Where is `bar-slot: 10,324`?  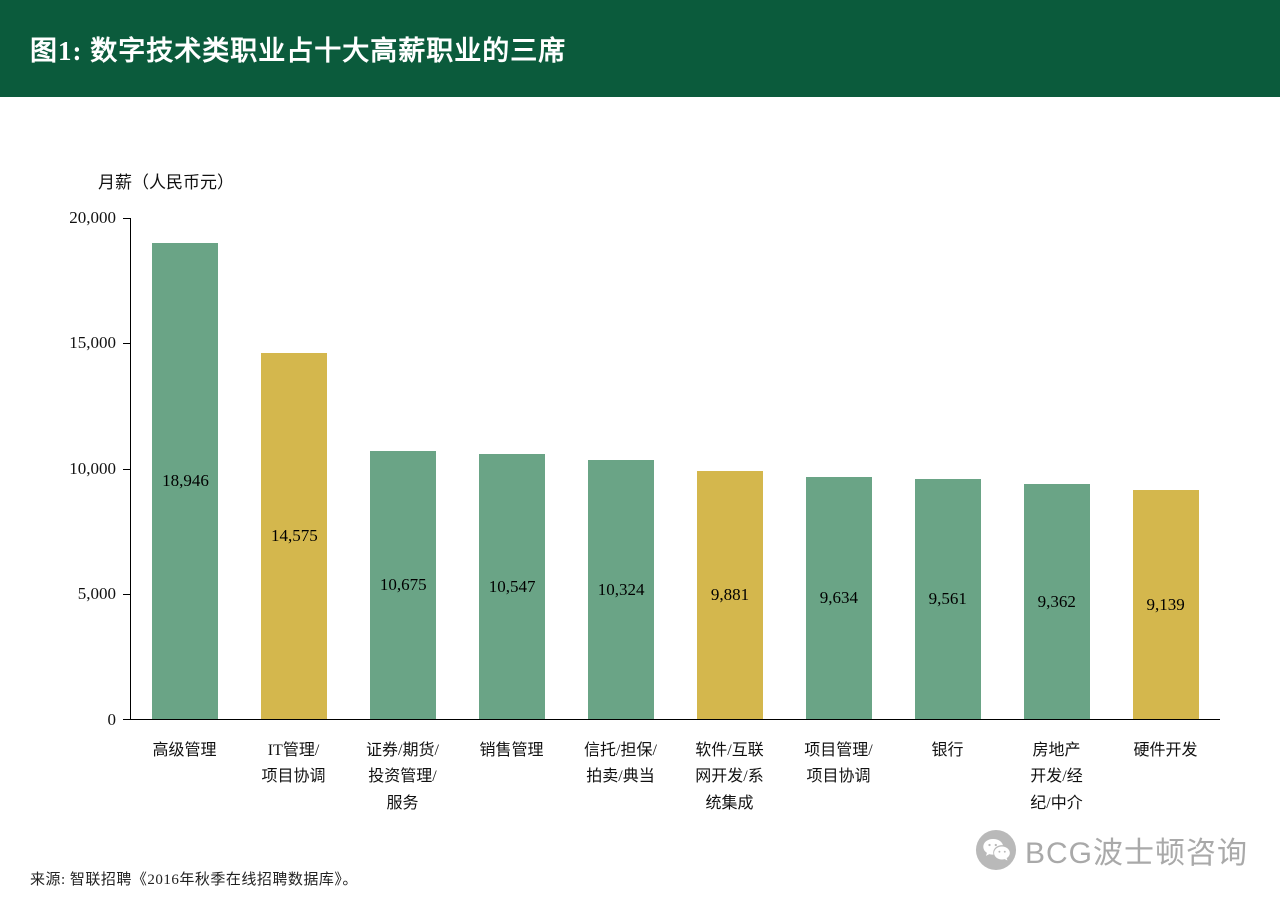
bar-slot: 10,324 is located at coordinates (621, 468).